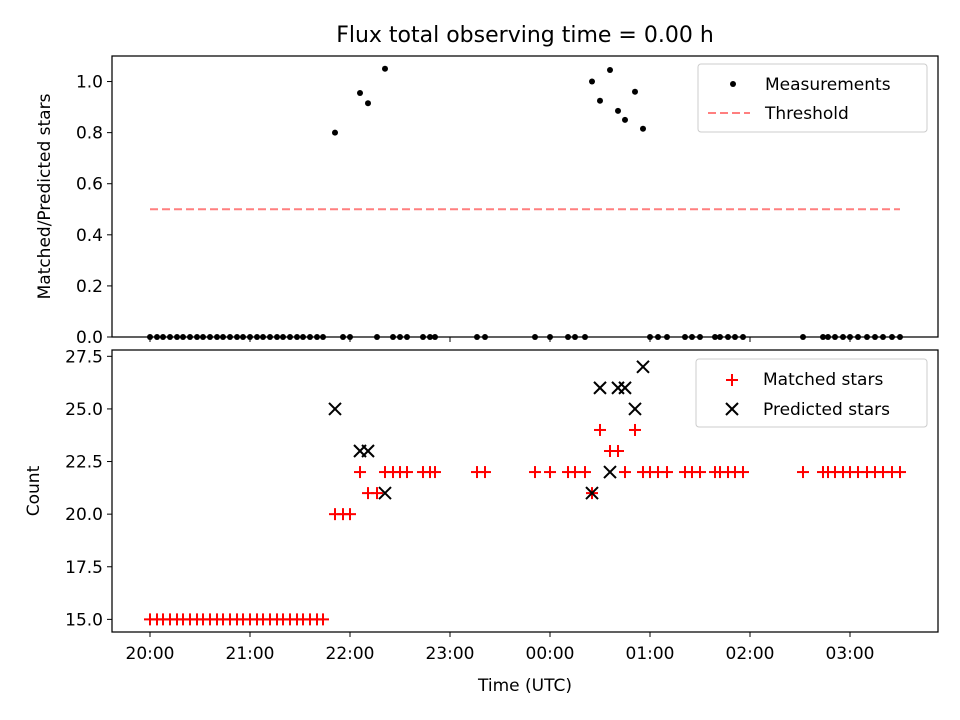 Image resolution: width=960 pixels, height=720 pixels. What do you see at coordinates (45, 196) in the screenshot?
I see `measurements-y-axis-label: Matched/Predicted stars` at bounding box center [45, 196].